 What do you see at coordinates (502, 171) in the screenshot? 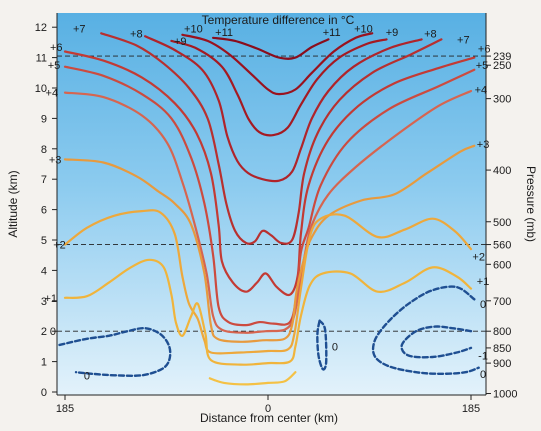
I see `pressure-tick-label-3: 400` at bounding box center [502, 171].